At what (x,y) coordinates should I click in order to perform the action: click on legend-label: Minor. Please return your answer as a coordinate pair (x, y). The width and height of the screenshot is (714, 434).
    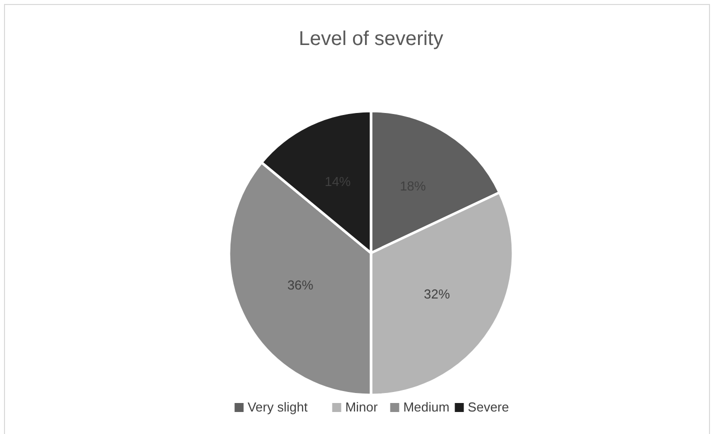
    Looking at the image, I should click on (361, 406).